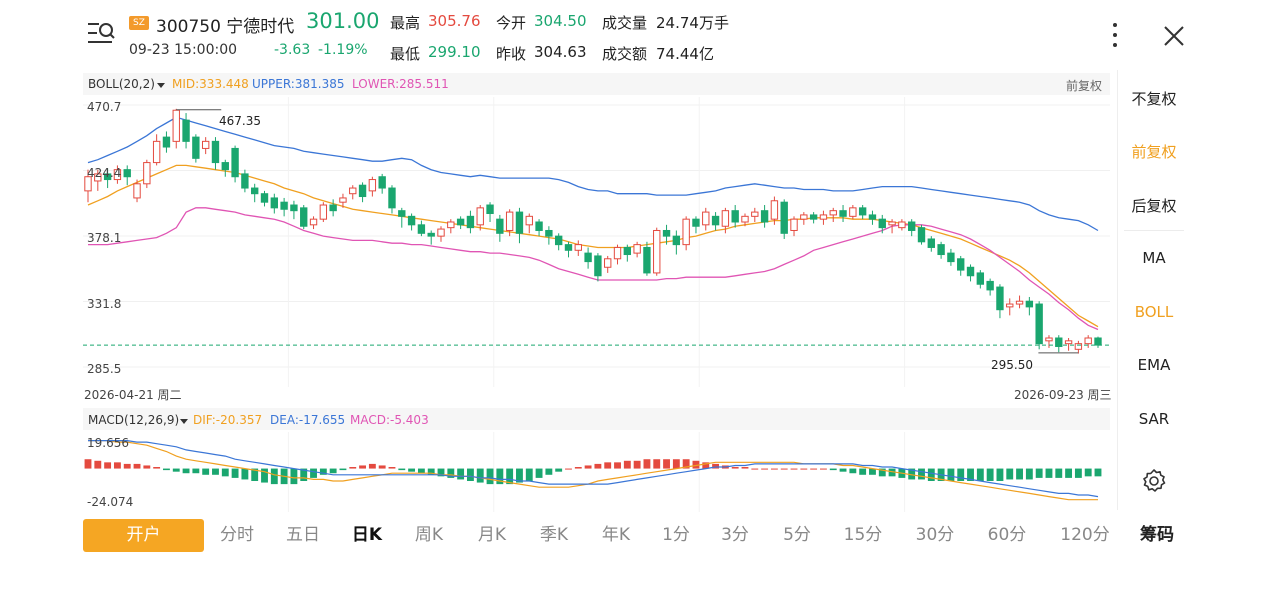 Image resolution: width=1280 pixels, height=589 pixels. Describe the element at coordinates (863, 535) in the screenshot. I see `tab-15min: 15分` at that location.